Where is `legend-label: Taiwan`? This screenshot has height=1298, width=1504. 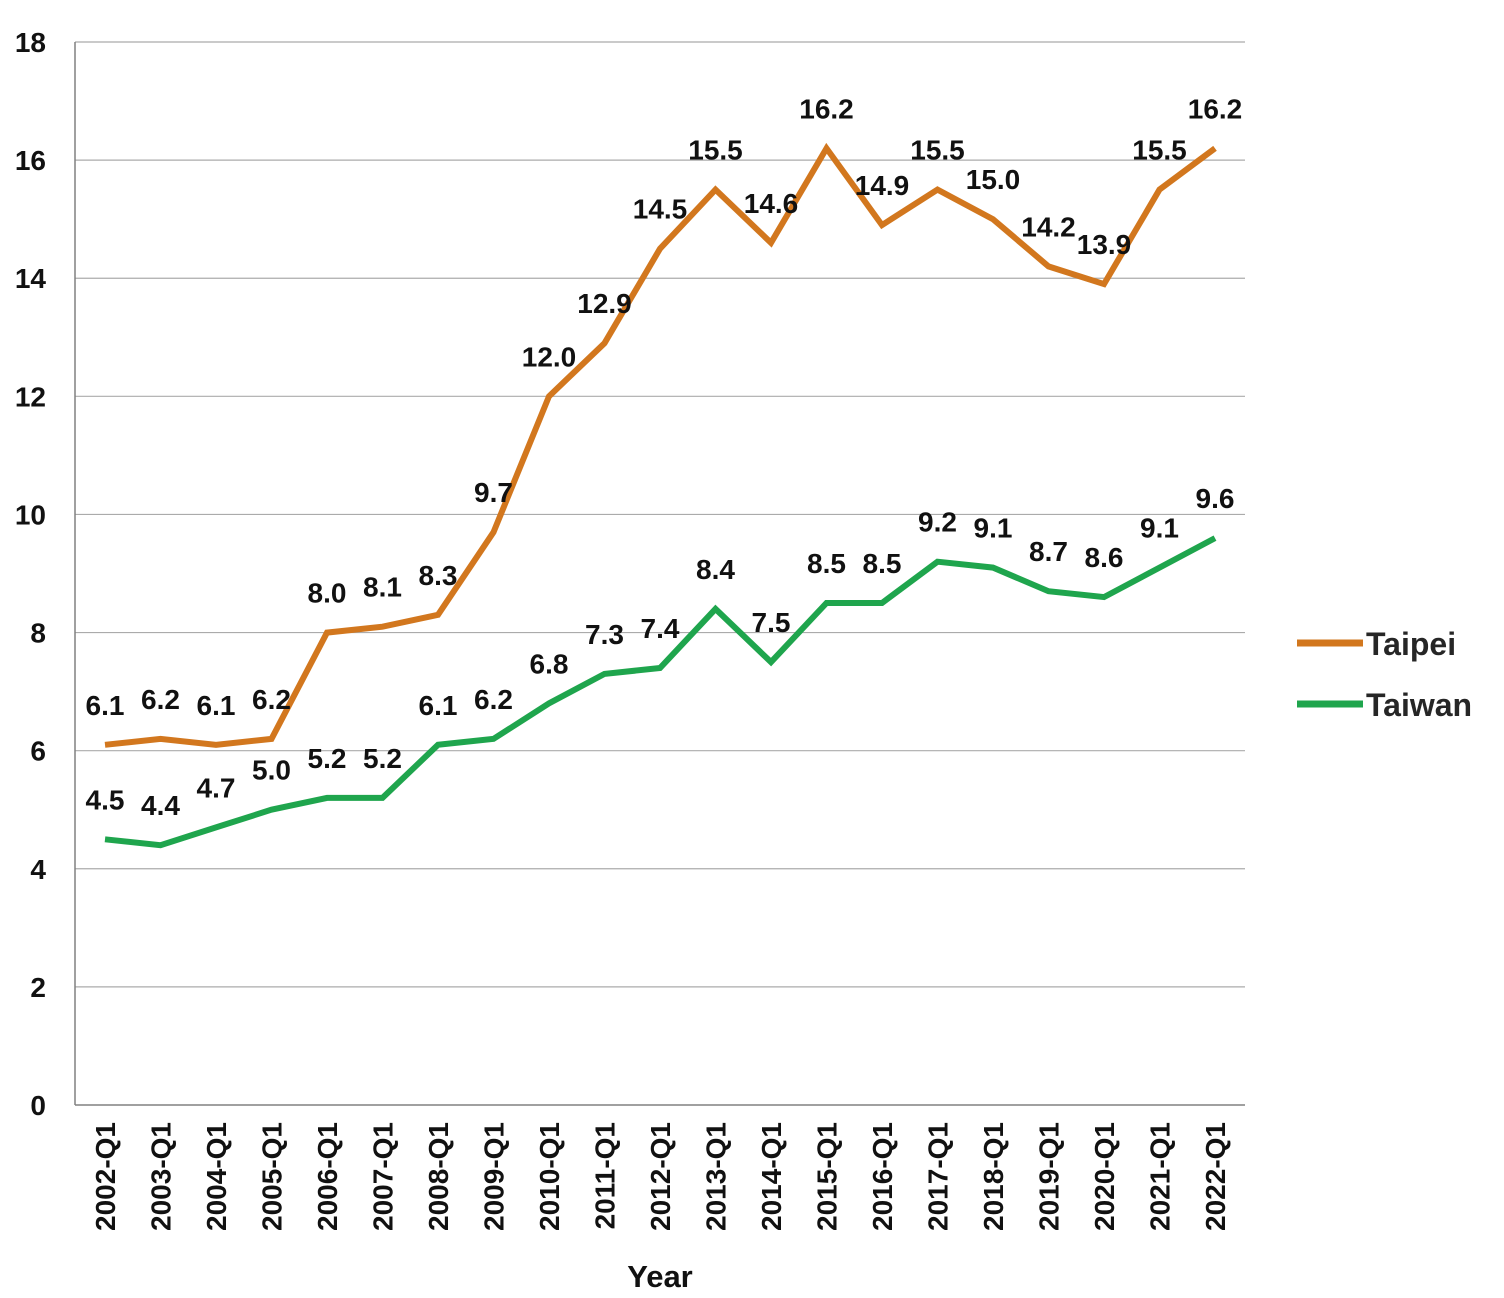 legend-label: Taiwan is located at coordinates (1419, 705).